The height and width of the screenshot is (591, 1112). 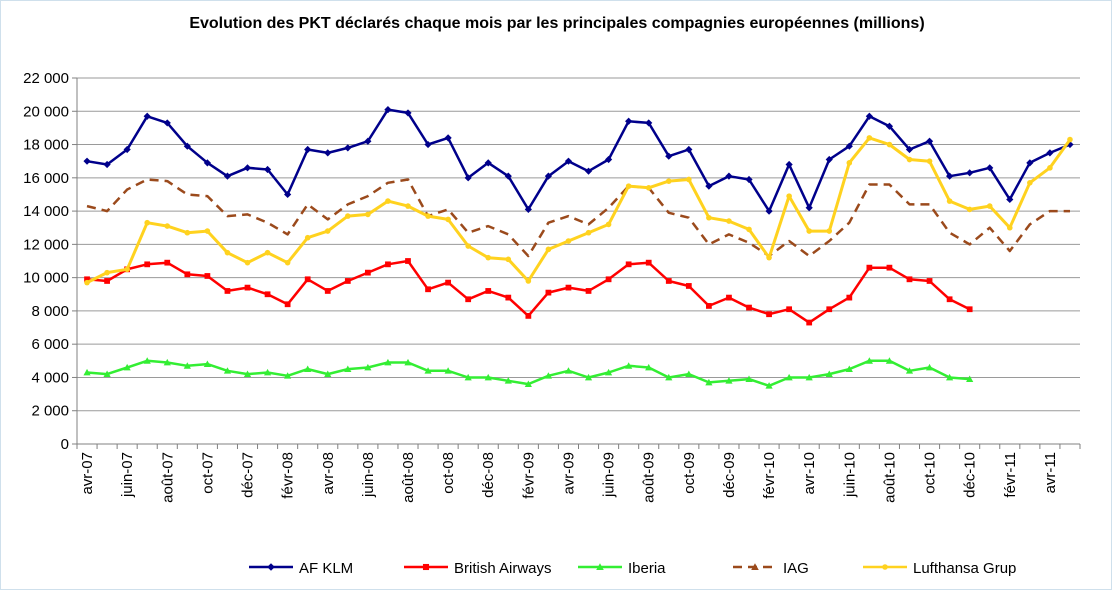 I want to click on x-tick-label: déc-07, so click(x=248, y=475).